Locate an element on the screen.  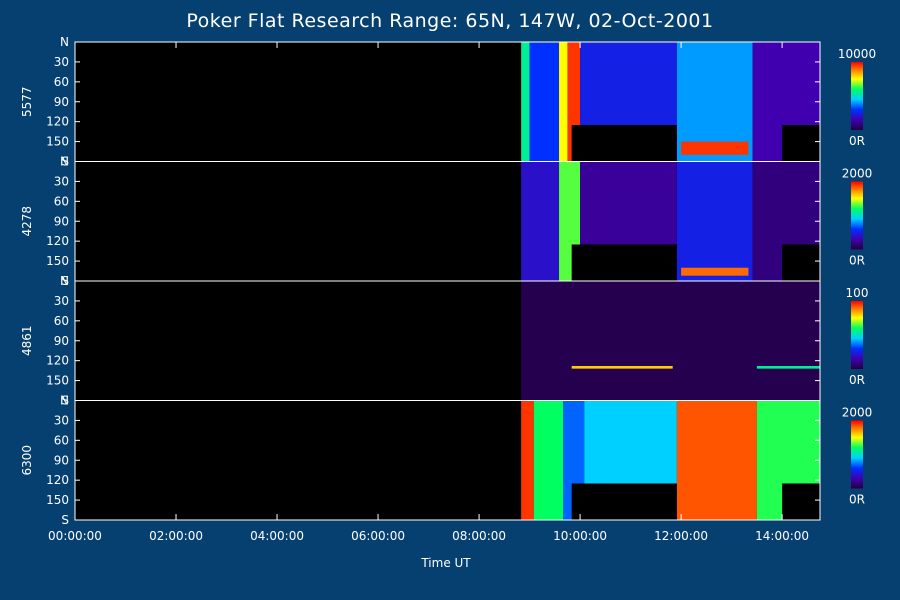
x-tick-label: 12:00:00 is located at coordinates (681, 536).